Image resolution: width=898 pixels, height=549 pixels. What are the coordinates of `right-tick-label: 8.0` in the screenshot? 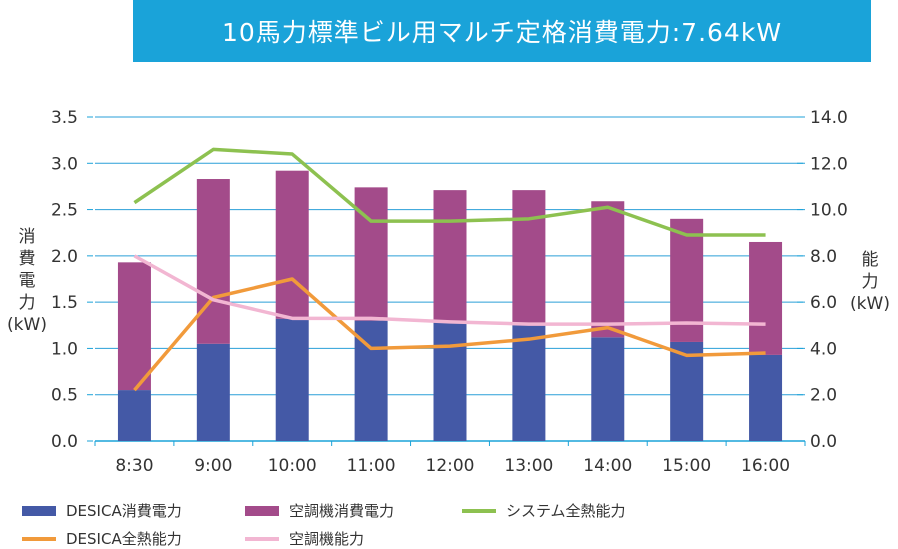 It's located at (823, 257).